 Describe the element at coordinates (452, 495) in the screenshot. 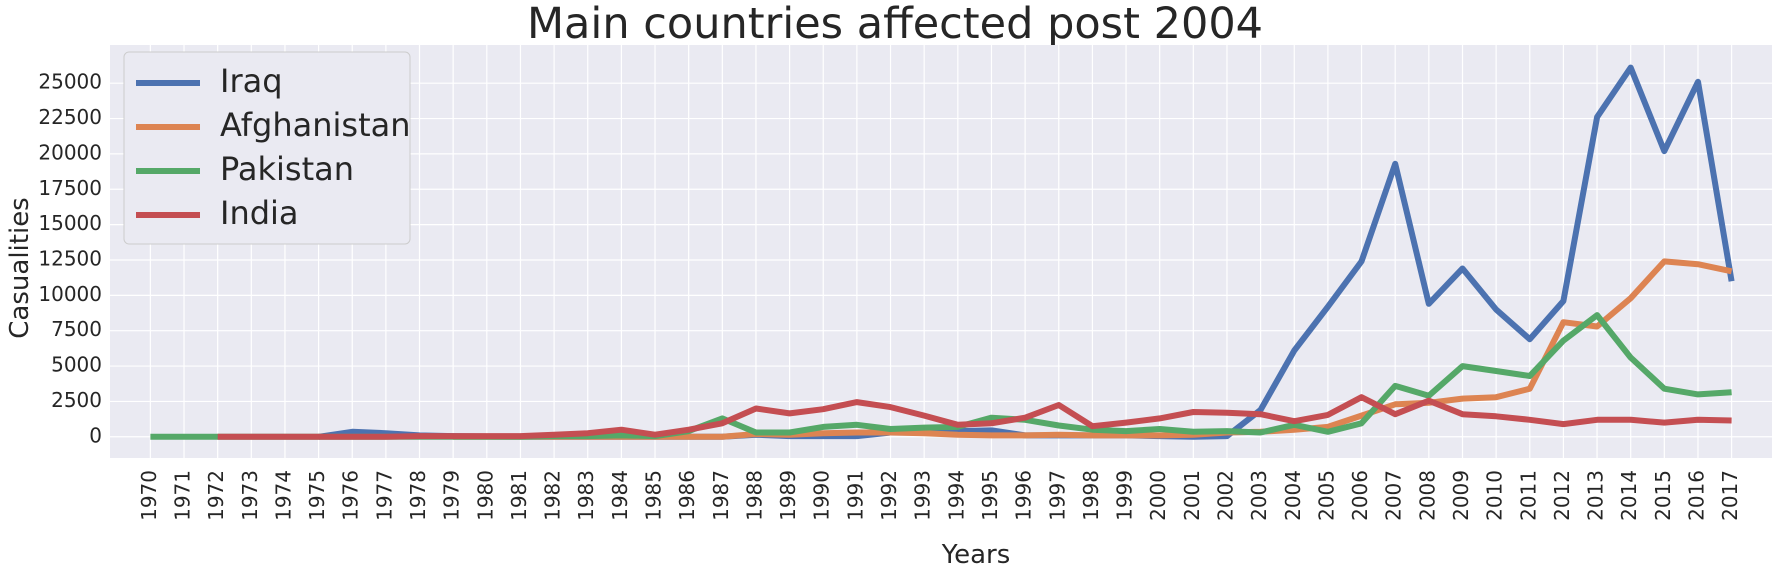

I see `x-tick-label: 1979` at that location.